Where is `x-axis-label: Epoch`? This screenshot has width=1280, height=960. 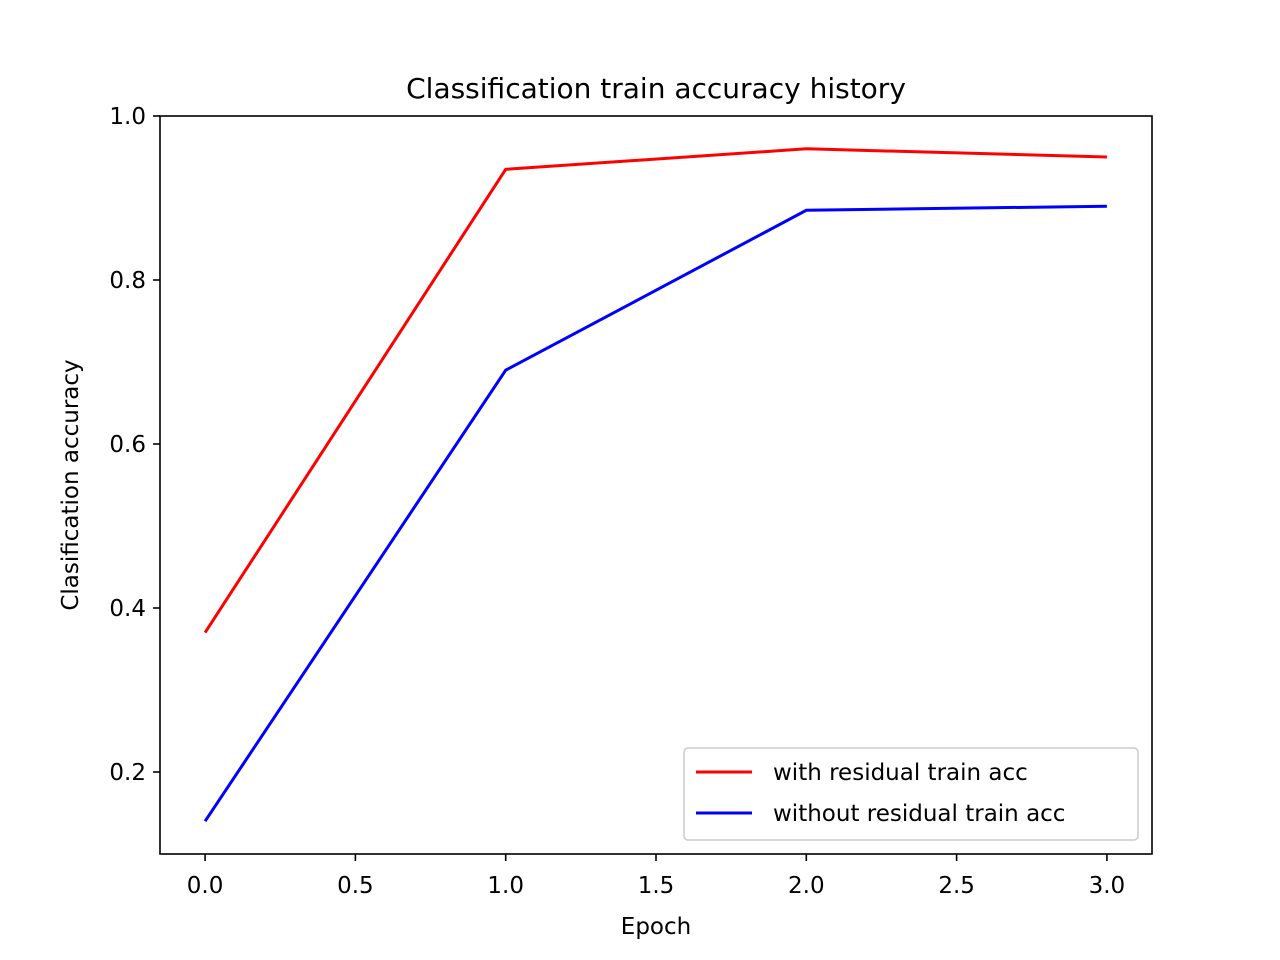
x-axis-label: Epoch is located at coordinates (656, 927).